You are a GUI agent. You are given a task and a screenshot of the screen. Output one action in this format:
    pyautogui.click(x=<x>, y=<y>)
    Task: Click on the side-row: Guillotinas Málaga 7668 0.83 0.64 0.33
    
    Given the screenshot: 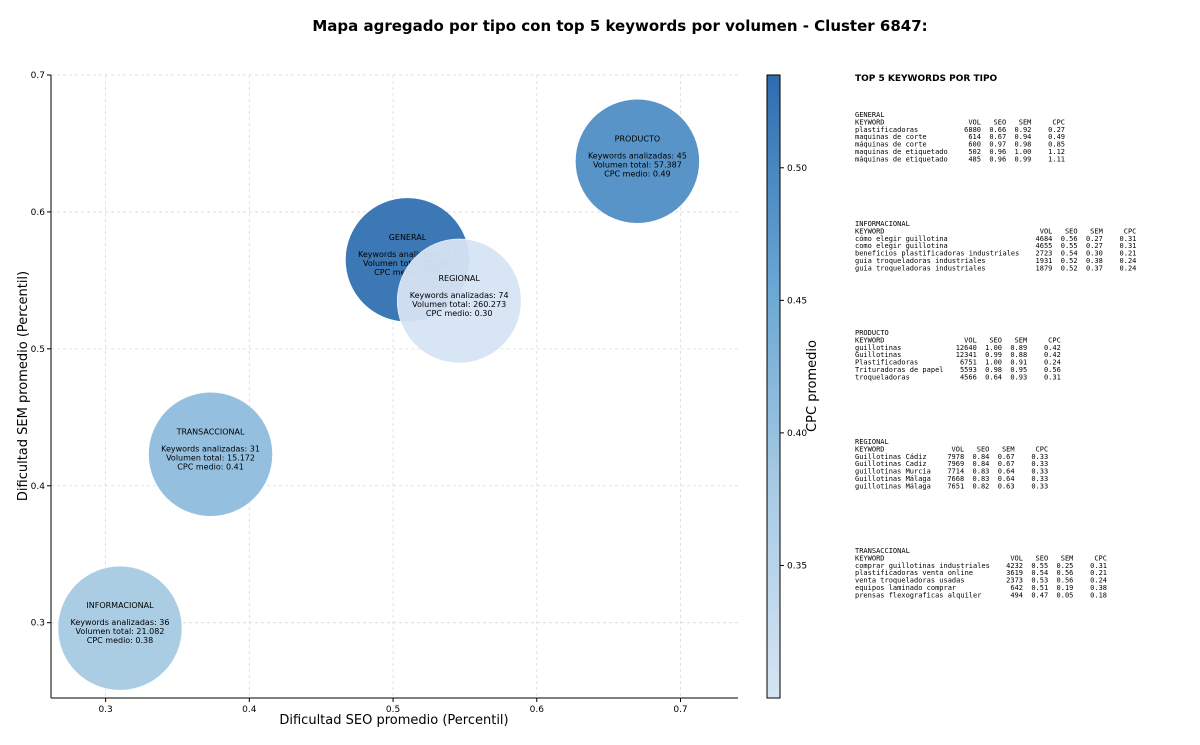 What is the action you would take?
    pyautogui.click(x=951, y=479)
    